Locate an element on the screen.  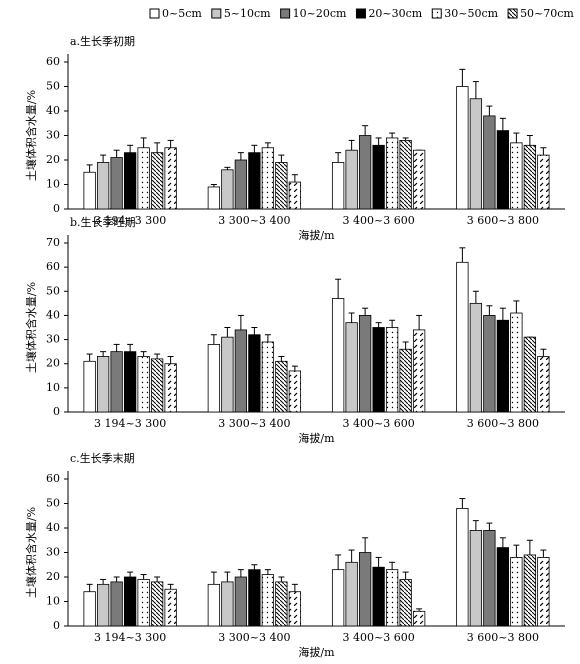
legend-label: 50~70cm is located at coordinates (547, 13).